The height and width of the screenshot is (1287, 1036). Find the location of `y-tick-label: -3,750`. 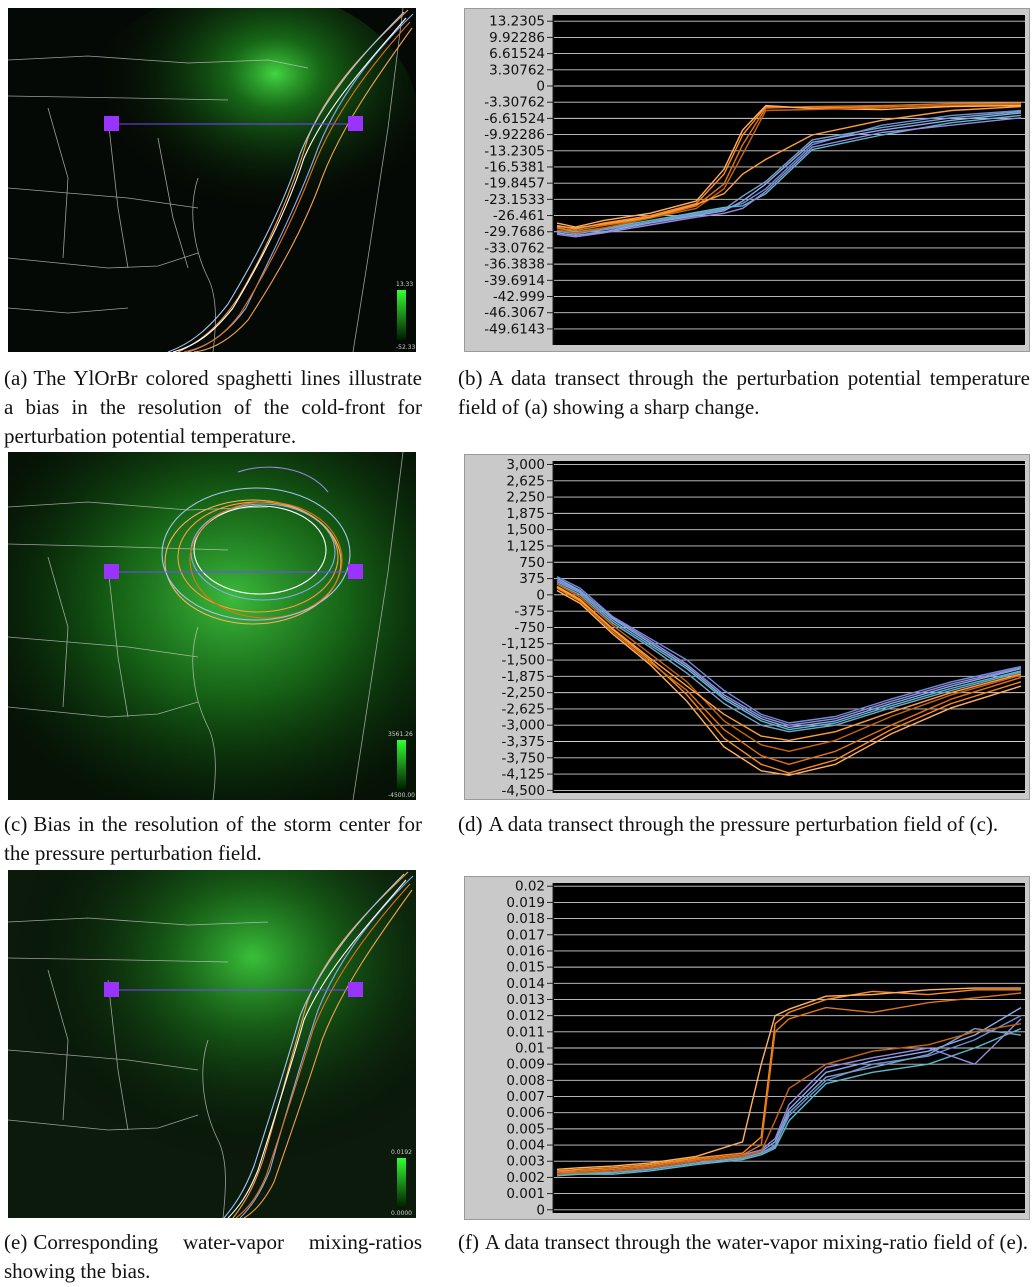

y-tick-label: -3,750 is located at coordinates (523, 758).